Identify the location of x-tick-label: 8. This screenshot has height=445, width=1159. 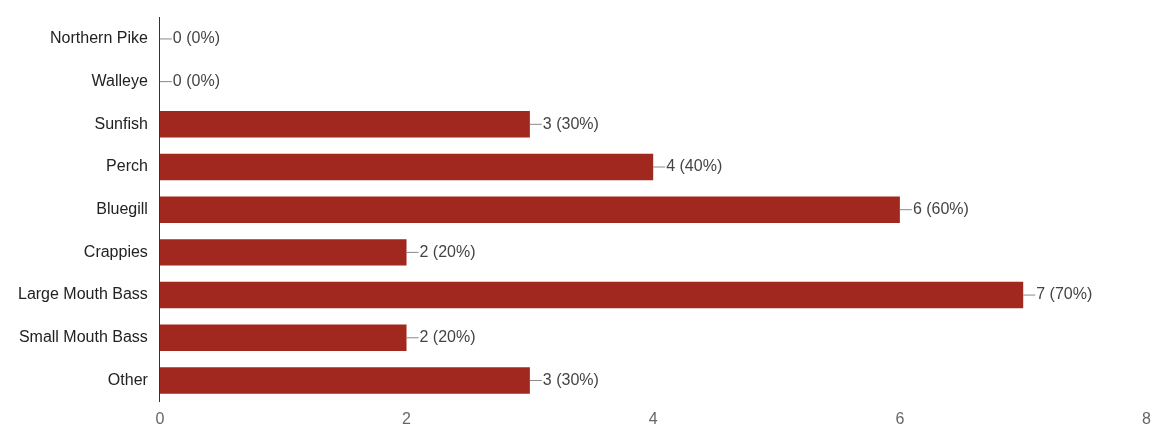
(1147, 418).